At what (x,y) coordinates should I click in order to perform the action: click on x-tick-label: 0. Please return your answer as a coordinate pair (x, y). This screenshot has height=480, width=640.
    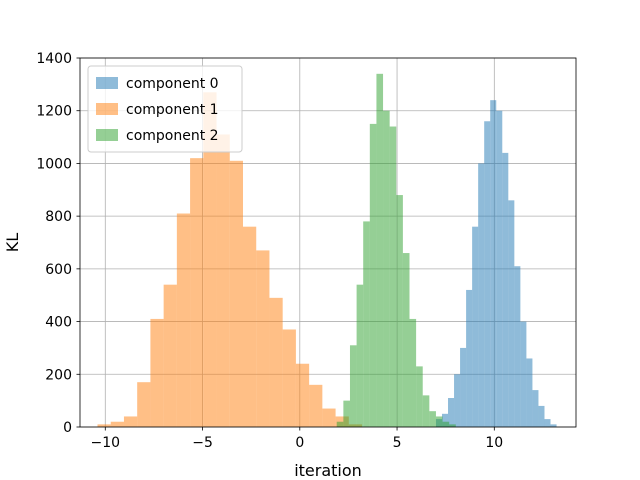
    Looking at the image, I should click on (299, 443).